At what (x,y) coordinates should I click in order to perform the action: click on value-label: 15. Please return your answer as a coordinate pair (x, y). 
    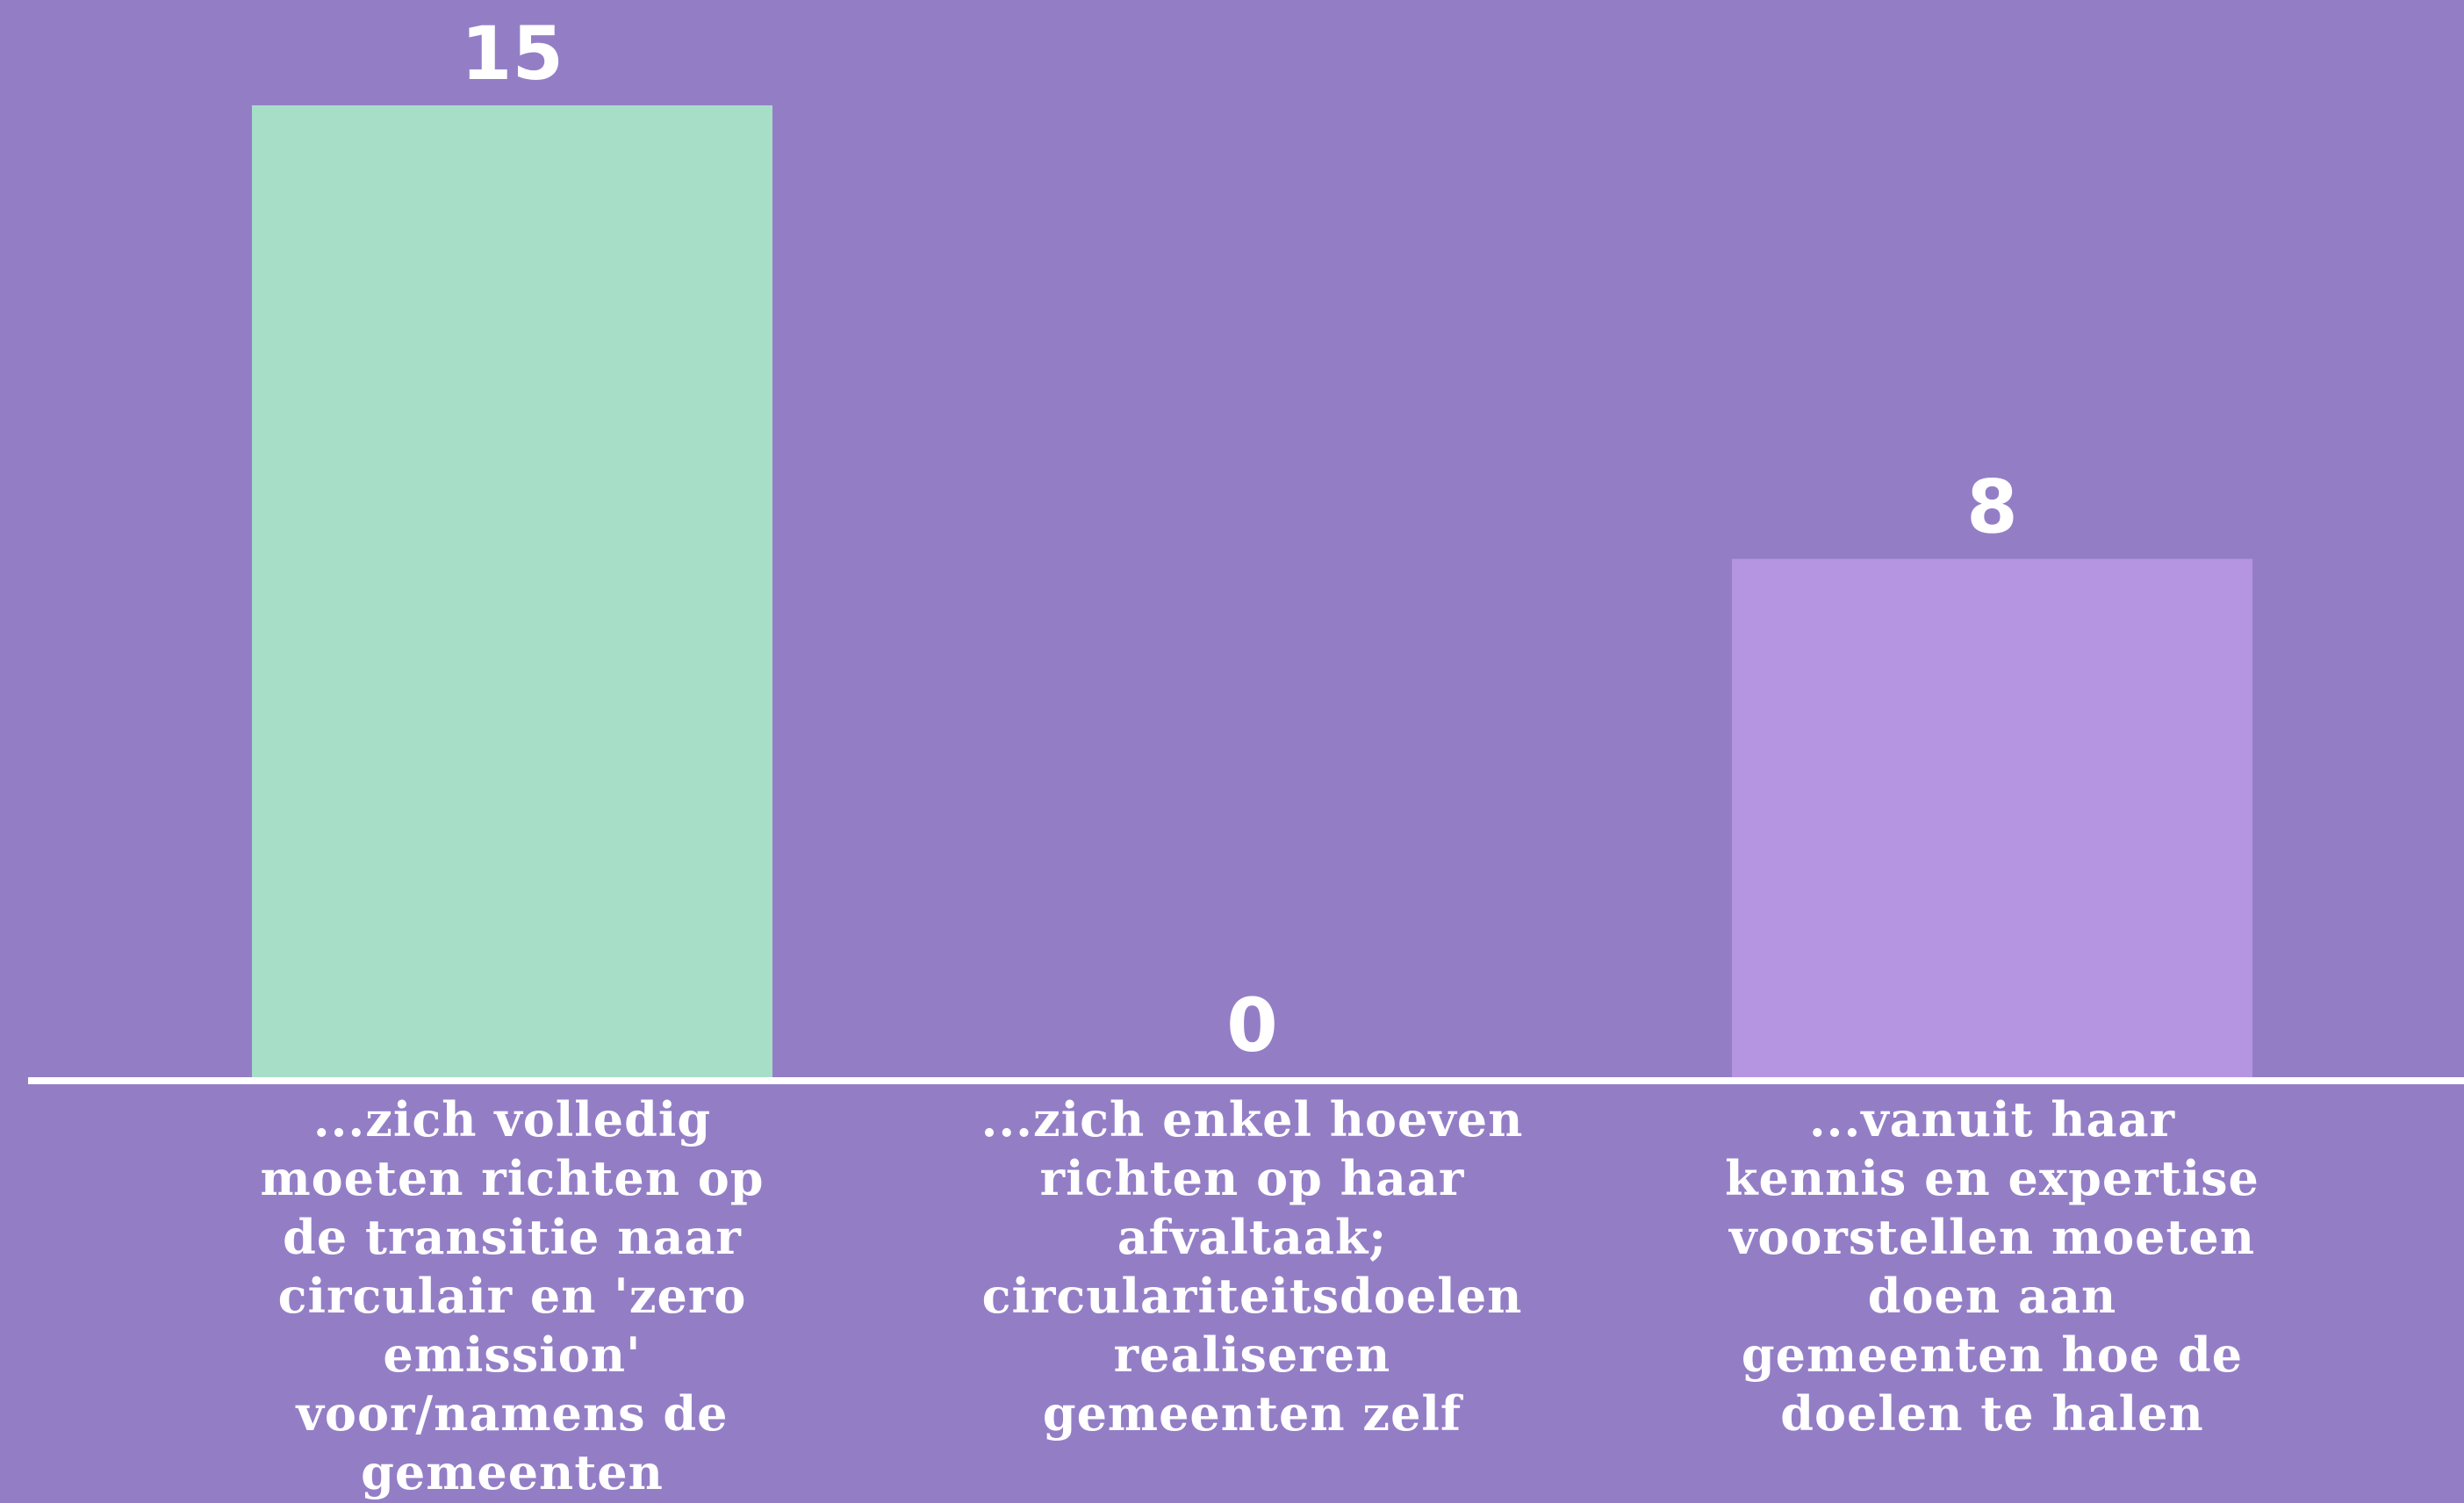
    Looking at the image, I should click on (512, 54).